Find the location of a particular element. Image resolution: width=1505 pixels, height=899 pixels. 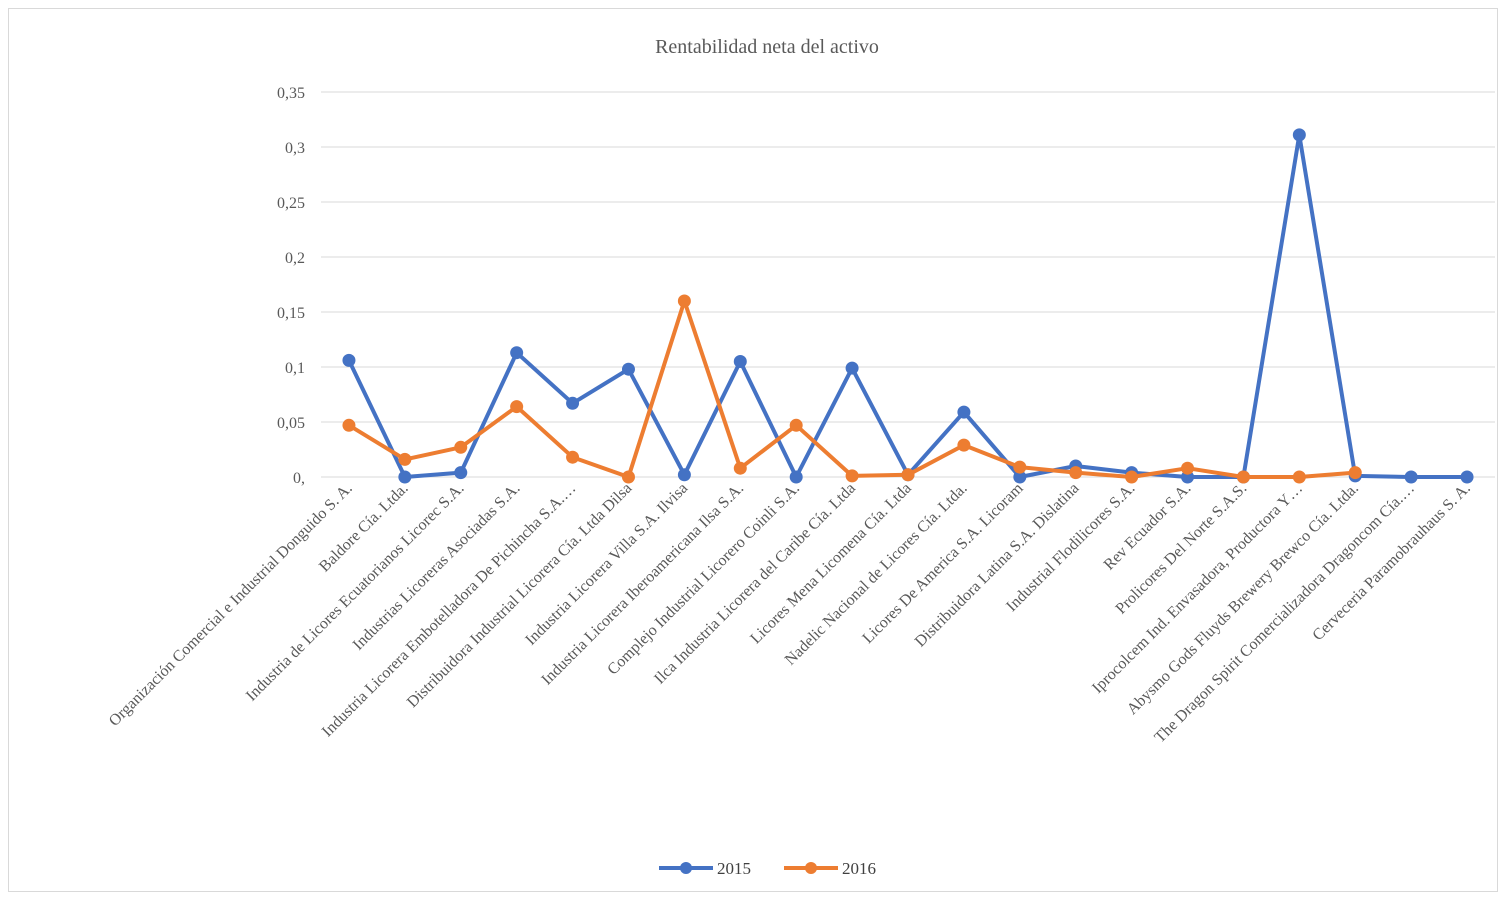

y-tick-label: 0,15 is located at coordinates (291, 313).